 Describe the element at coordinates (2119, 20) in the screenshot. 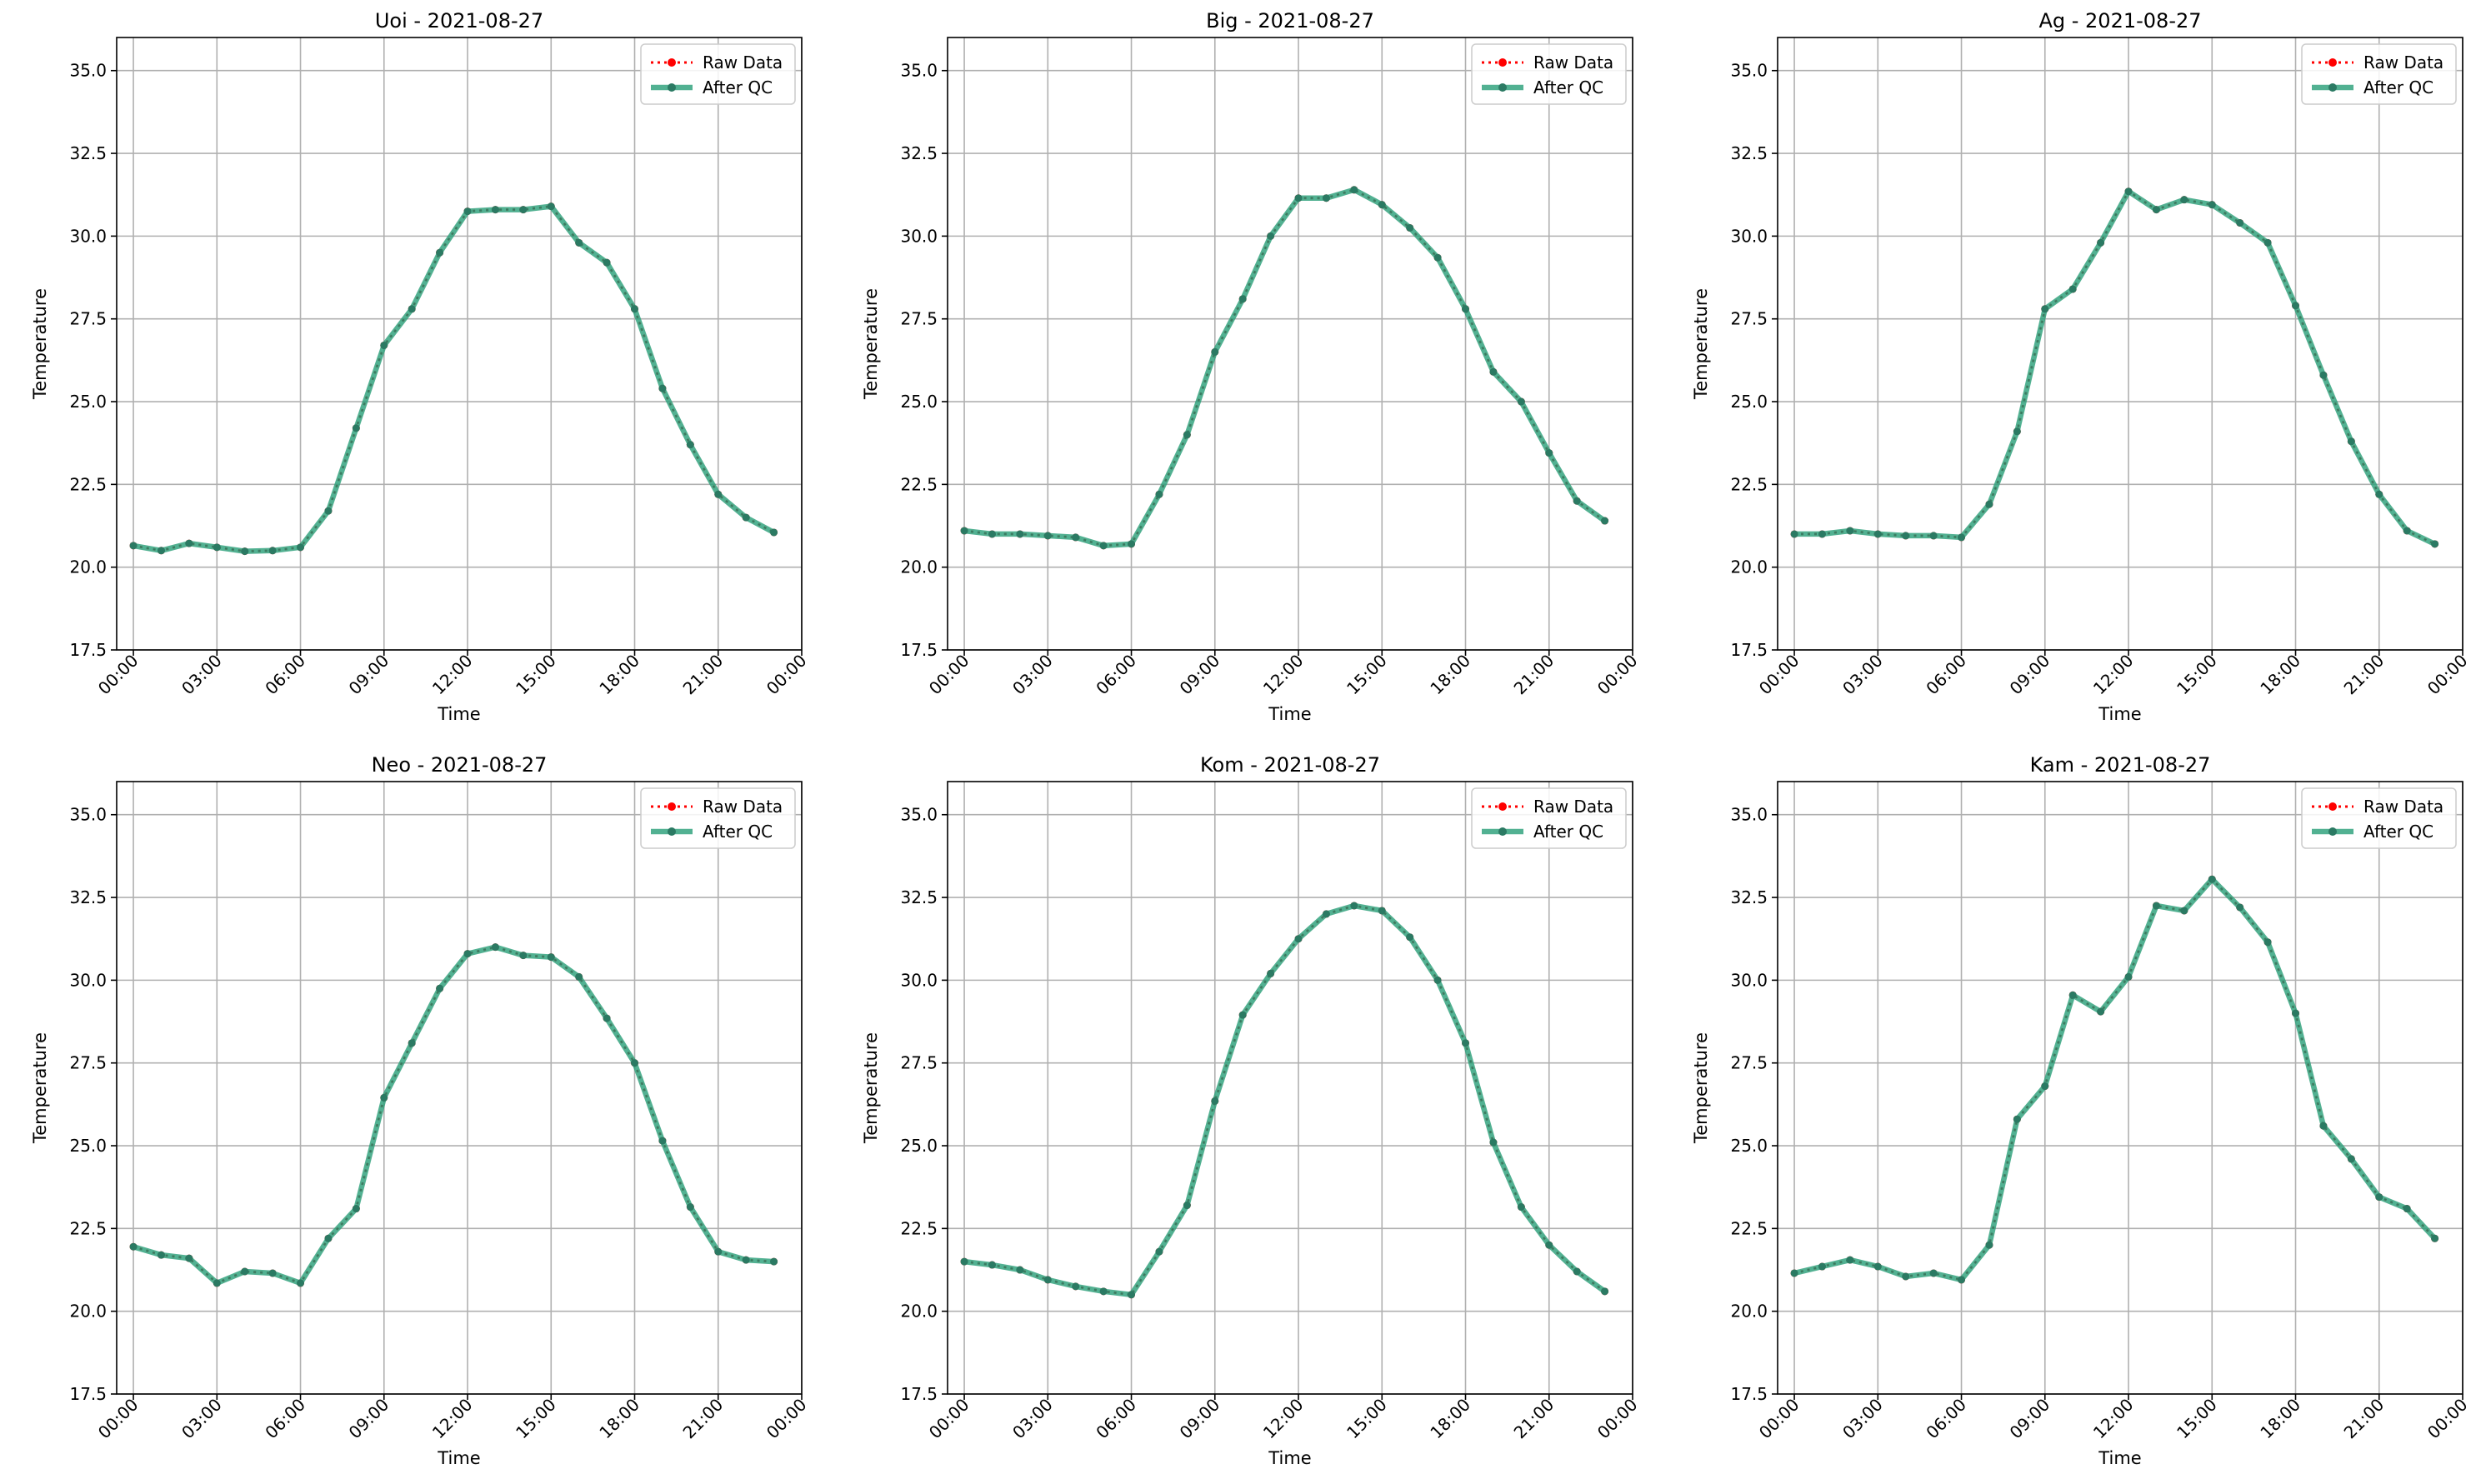

I see `chart-title: Ag - 2021-08-27` at that location.